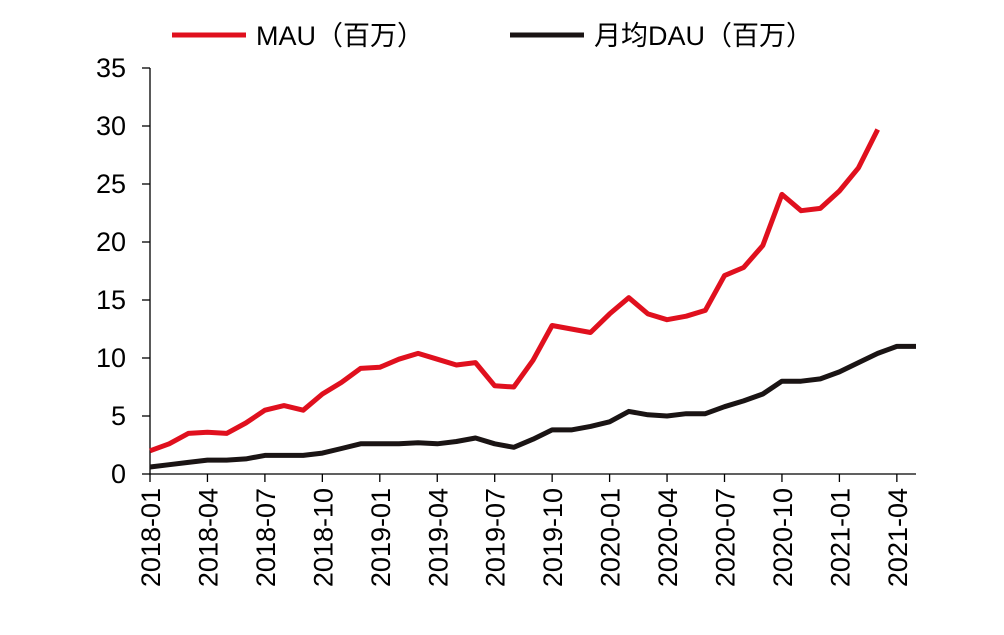  What do you see at coordinates (783, 537) in the screenshot?
I see `x-tick-label: 2020-10` at bounding box center [783, 537].